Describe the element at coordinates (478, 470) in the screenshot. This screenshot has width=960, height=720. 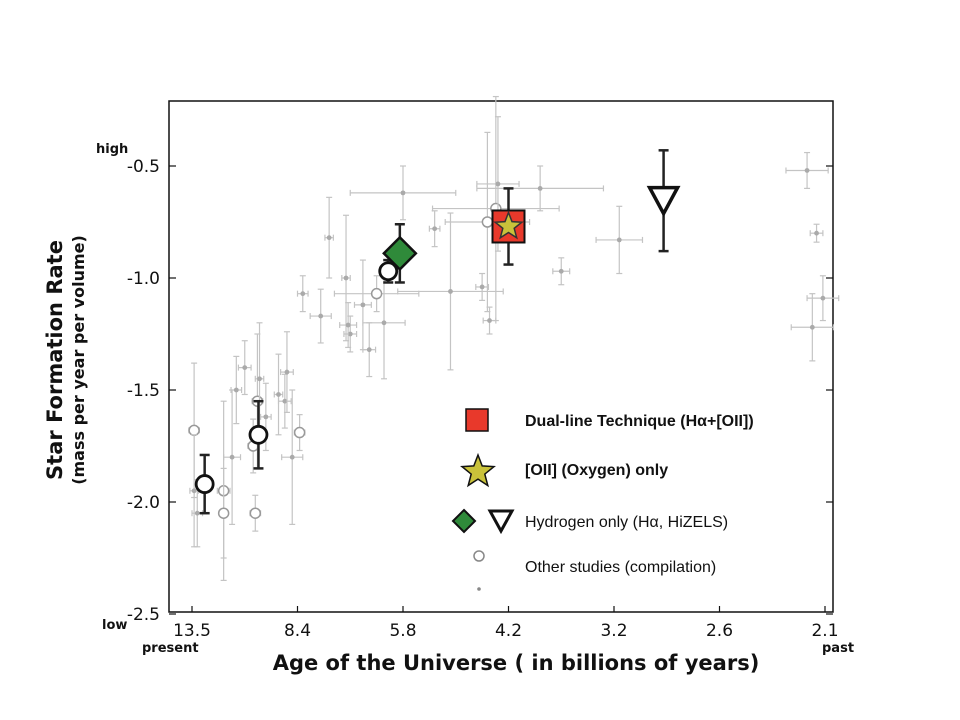
I see `legend-marker-yellow-star` at that location.